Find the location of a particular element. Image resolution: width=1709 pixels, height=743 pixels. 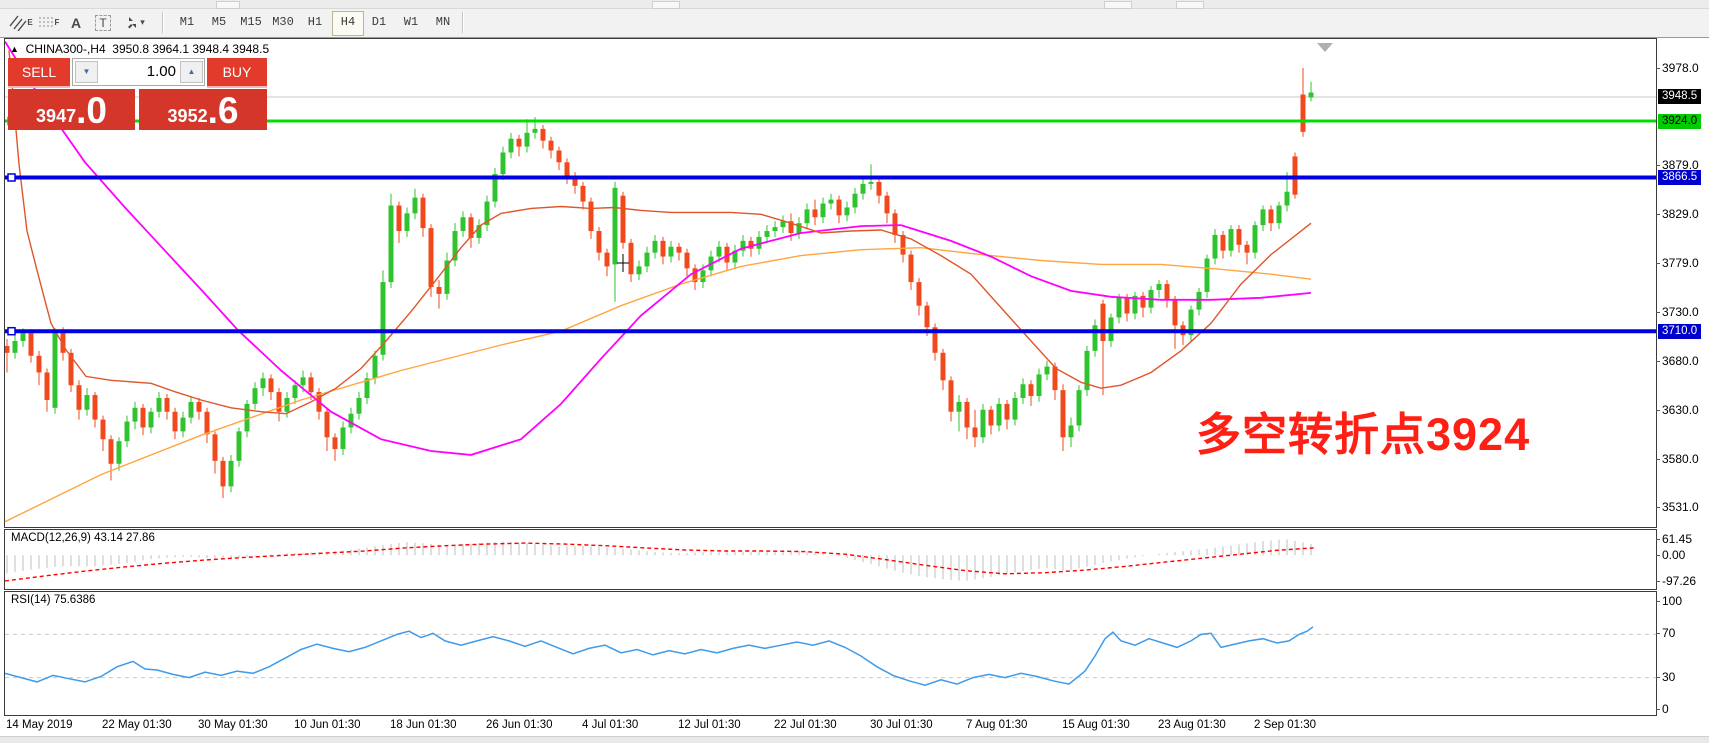

fibonacci-icon is located at coordinates (45, 21).